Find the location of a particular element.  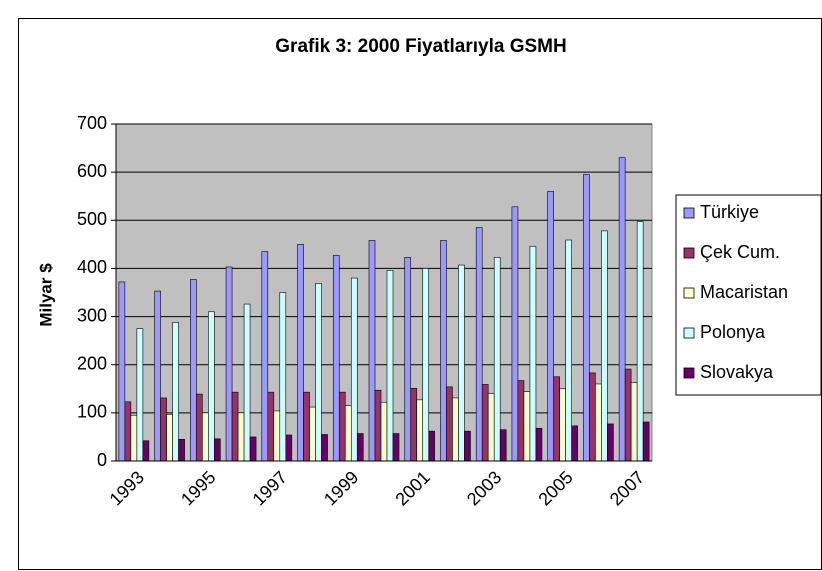

legend-box is located at coordinates (748, 295).